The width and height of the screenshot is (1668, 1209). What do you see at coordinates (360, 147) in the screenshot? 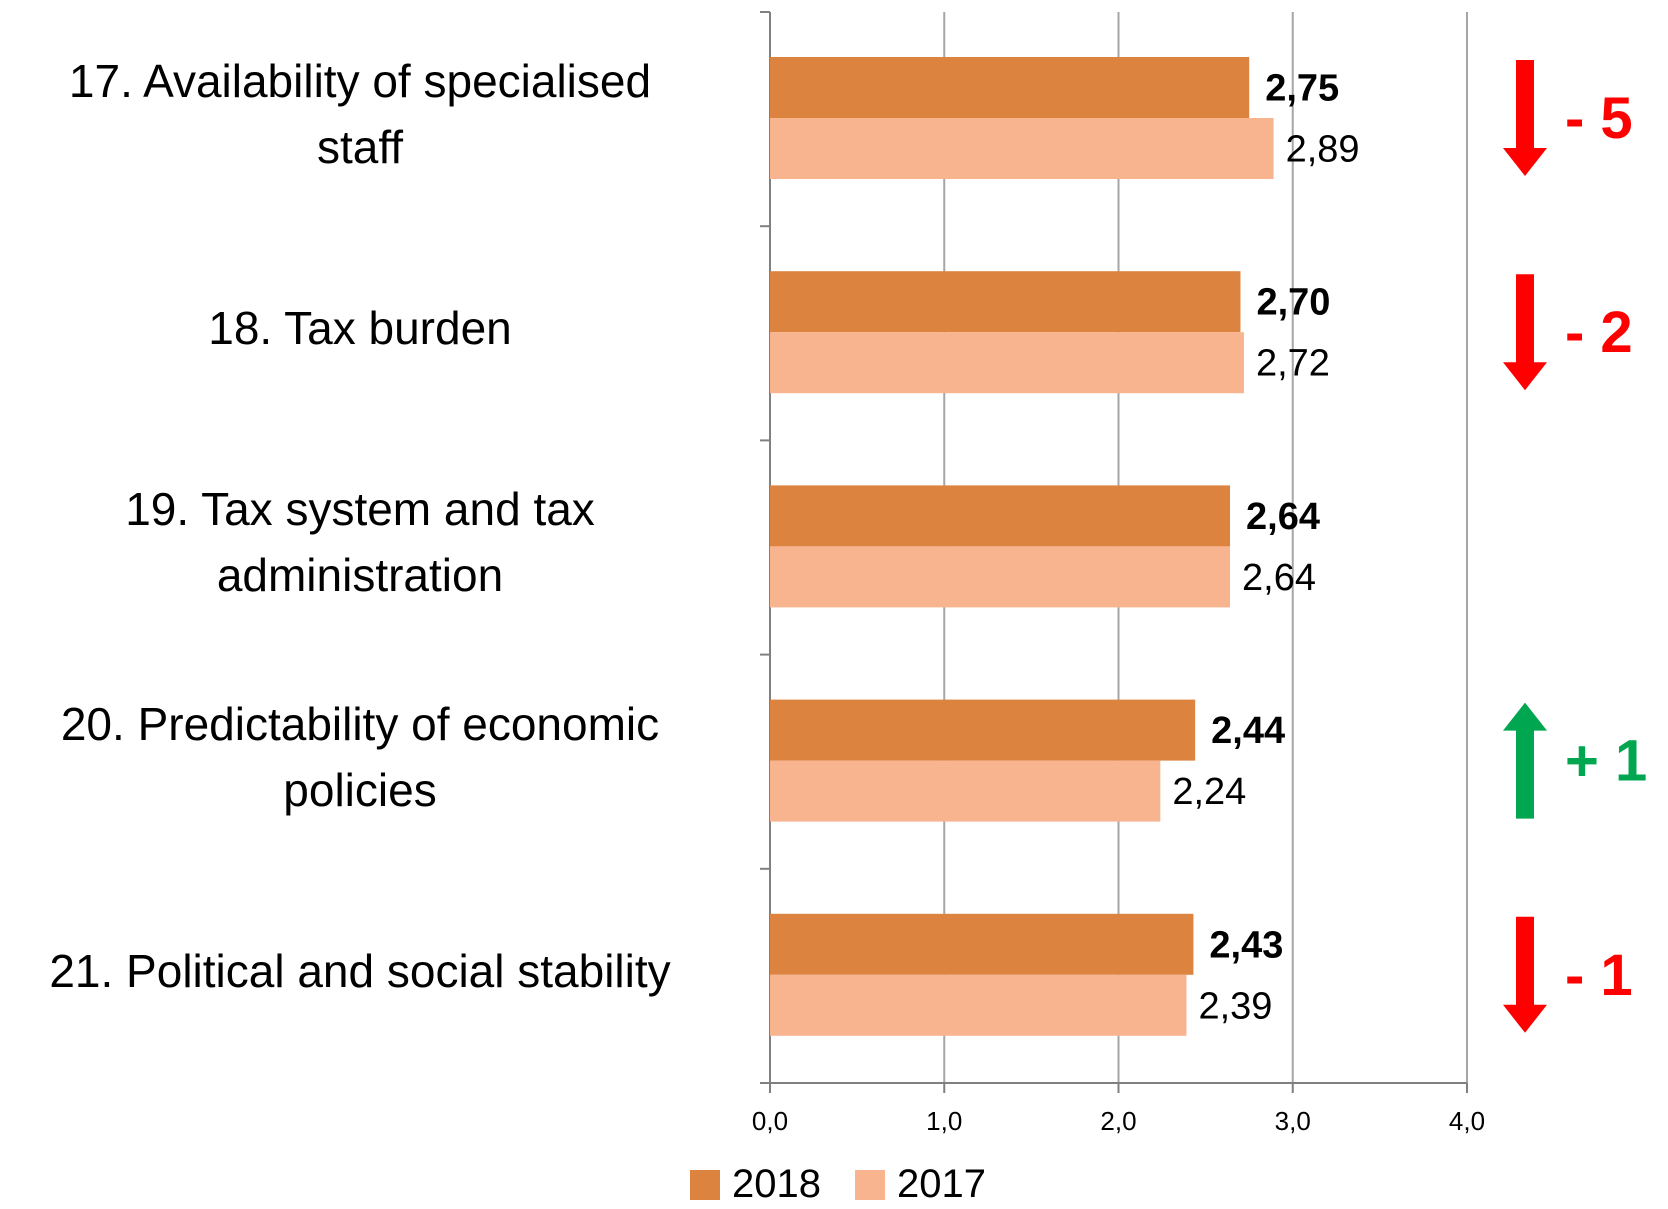
I see `category-label-line: staff` at bounding box center [360, 147].